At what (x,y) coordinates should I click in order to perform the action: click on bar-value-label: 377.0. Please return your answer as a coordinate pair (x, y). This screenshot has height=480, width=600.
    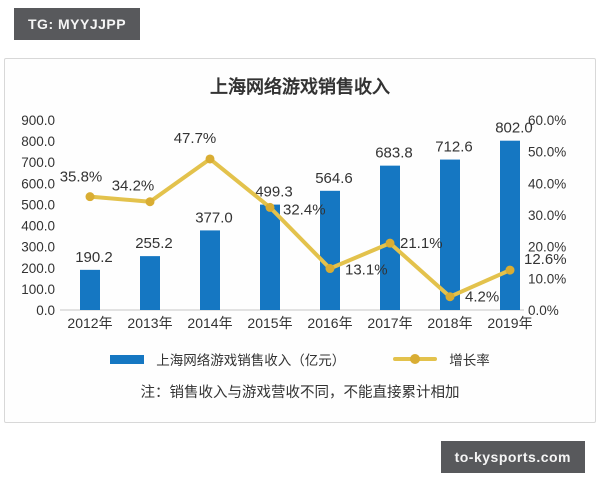
    Looking at the image, I should click on (214, 217).